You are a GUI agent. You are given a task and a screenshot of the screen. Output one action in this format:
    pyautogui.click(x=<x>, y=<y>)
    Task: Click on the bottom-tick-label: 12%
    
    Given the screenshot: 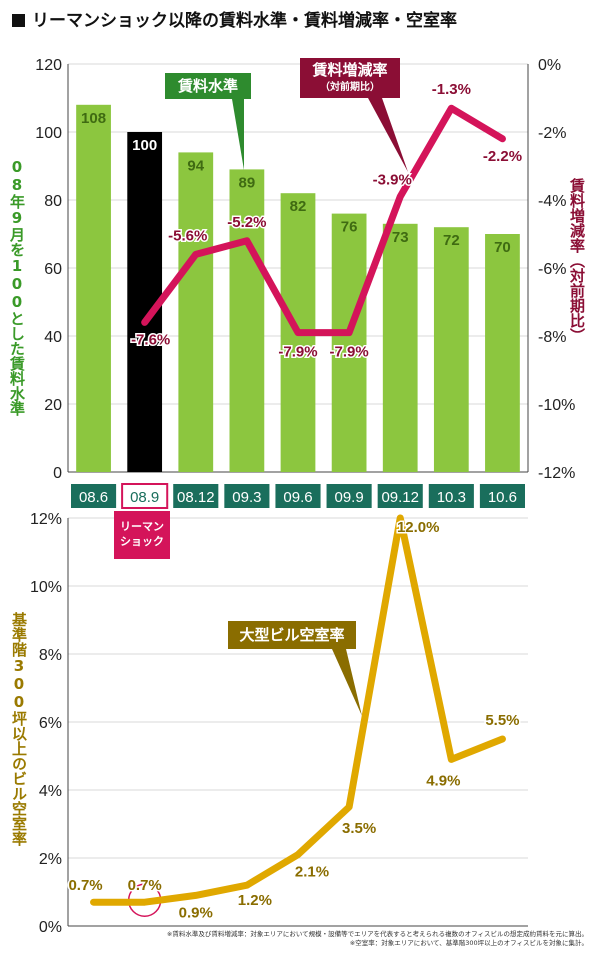 What is the action you would take?
    pyautogui.click(x=46, y=519)
    